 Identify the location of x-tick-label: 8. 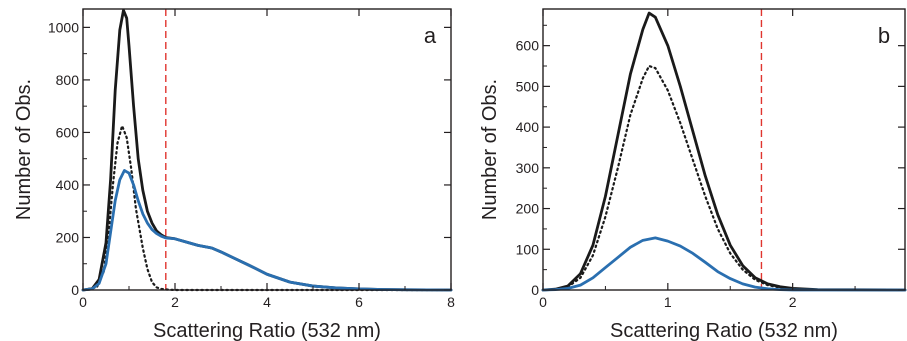
(451, 302).